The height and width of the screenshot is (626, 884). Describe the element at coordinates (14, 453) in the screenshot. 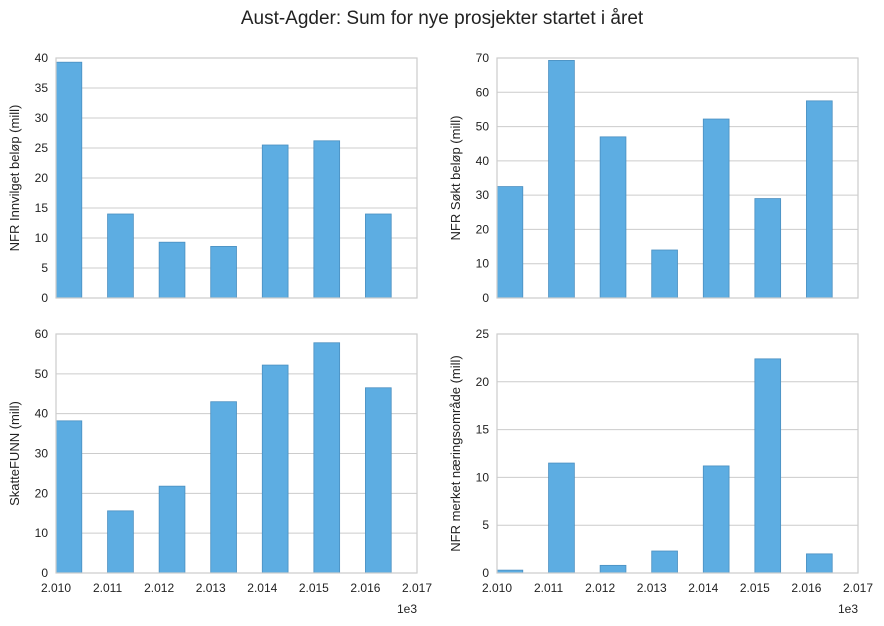

I see `y-axis-label: SkatteFUNN (mill)` at that location.